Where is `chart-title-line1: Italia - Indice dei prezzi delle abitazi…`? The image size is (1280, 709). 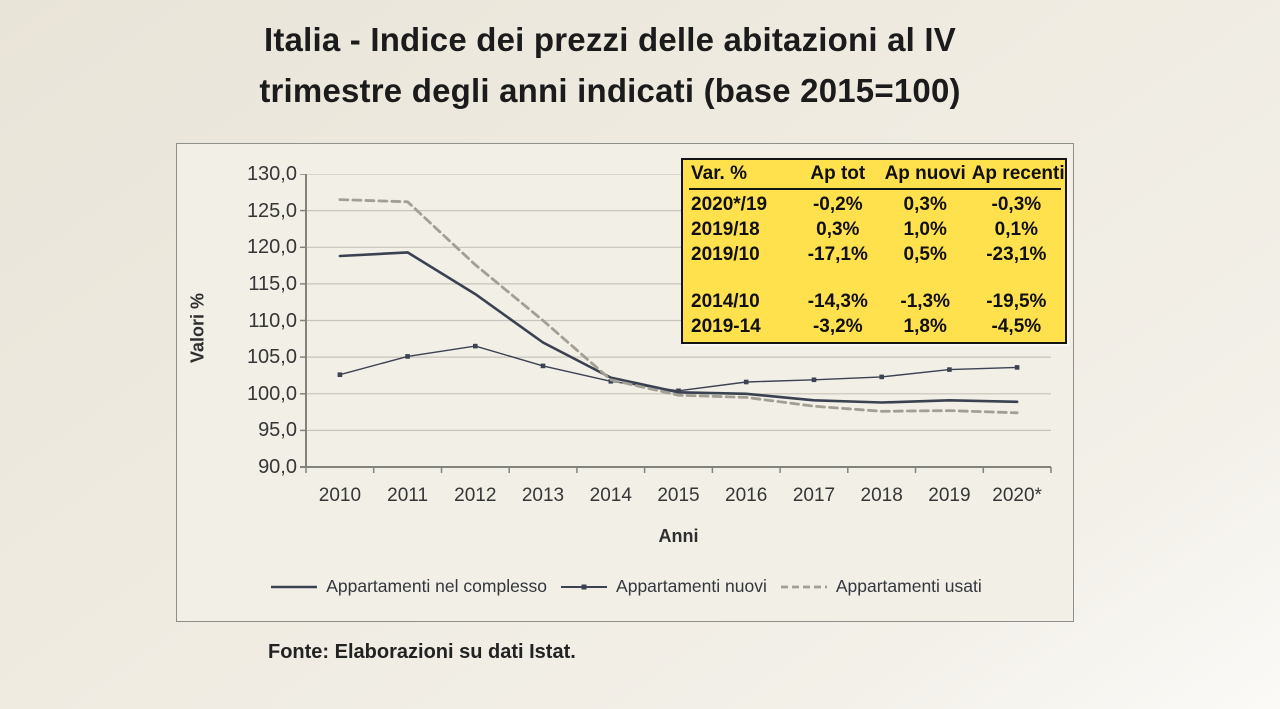 chart-title-line1: Italia - Indice dei prezzi delle abitazi… is located at coordinates (610, 39).